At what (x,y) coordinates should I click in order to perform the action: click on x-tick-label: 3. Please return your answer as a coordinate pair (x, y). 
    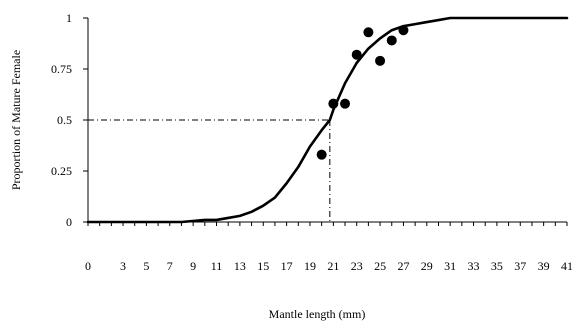
    Looking at the image, I should click on (123, 266).